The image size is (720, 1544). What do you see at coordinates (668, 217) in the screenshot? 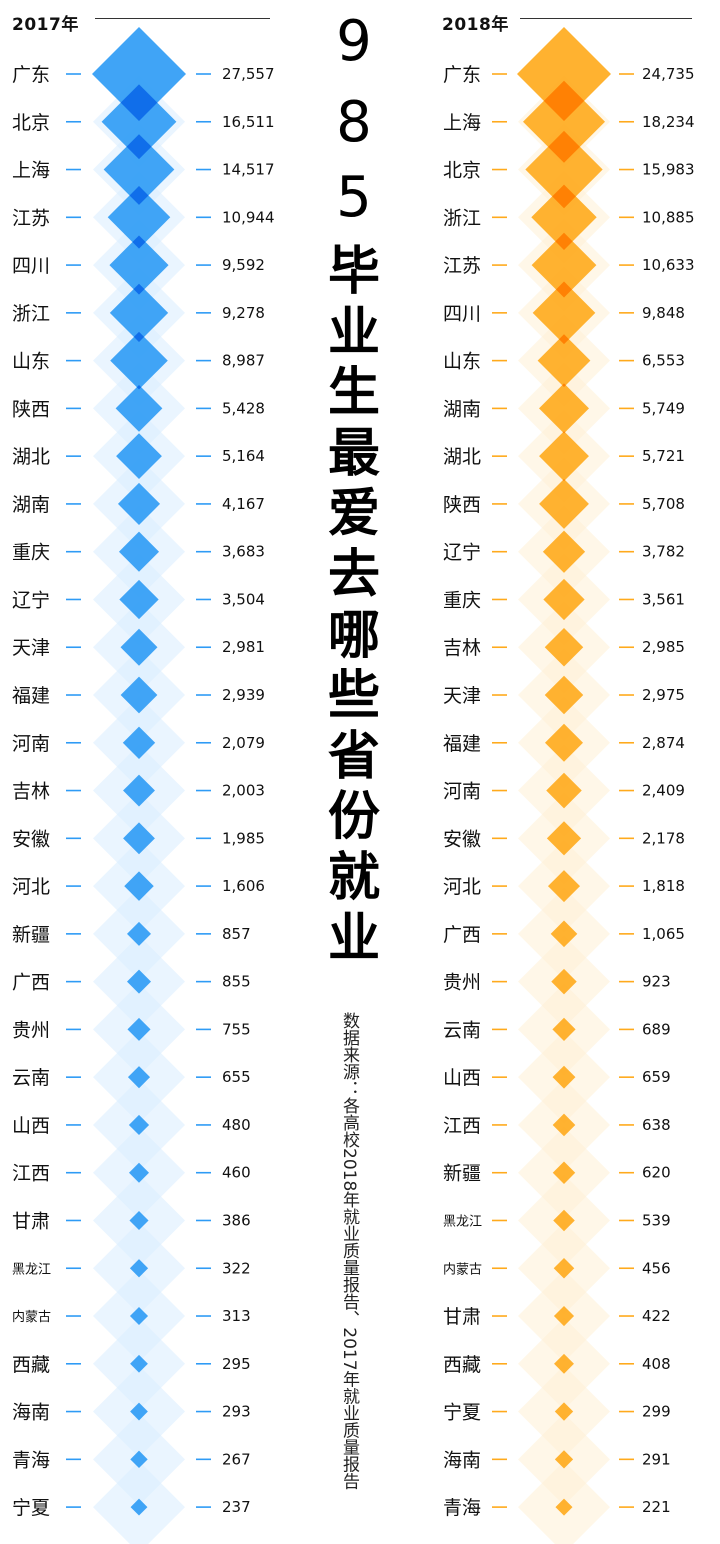
I see `value-label: 10,885` at bounding box center [668, 217].